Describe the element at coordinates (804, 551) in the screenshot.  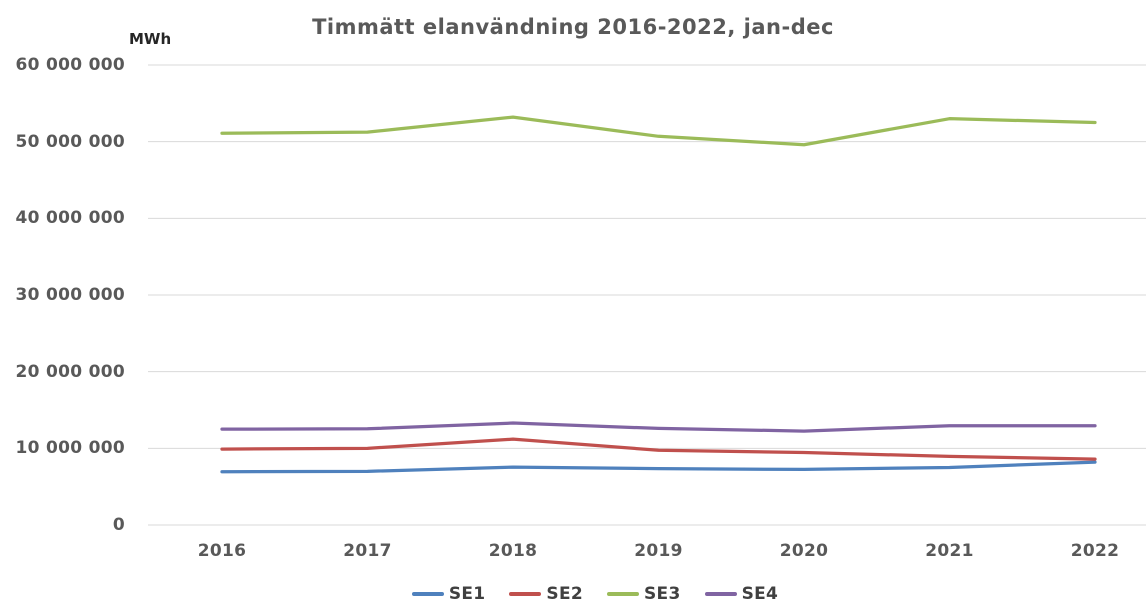
I see `x-tick-label: 2020` at that location.